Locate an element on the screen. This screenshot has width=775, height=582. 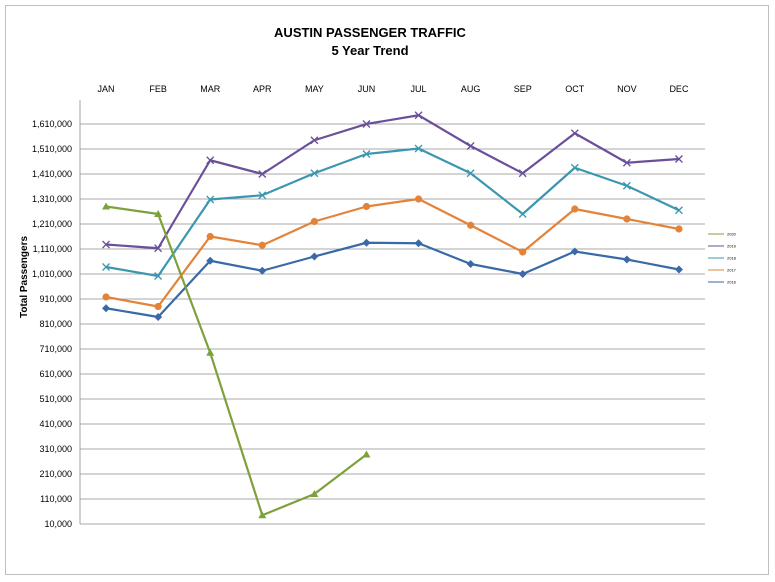
x-tick-label: OCT is located at coordinates (575, 89).